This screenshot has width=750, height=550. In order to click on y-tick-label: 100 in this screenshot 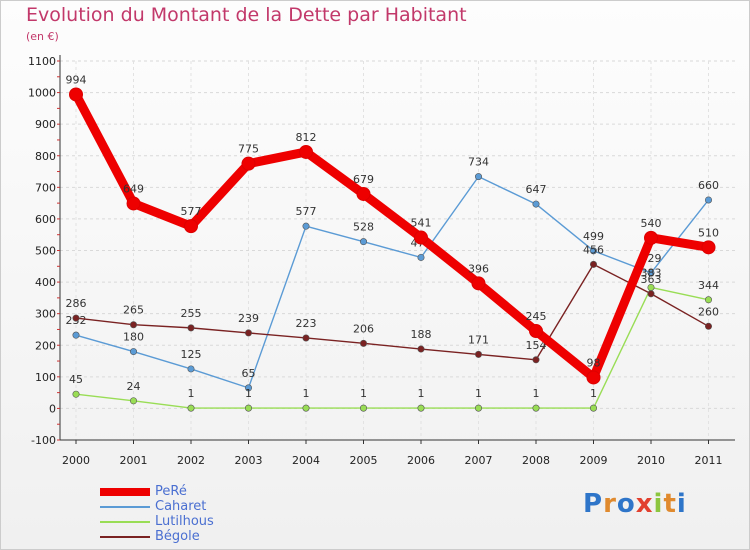, I will do `click(45, 377)`.